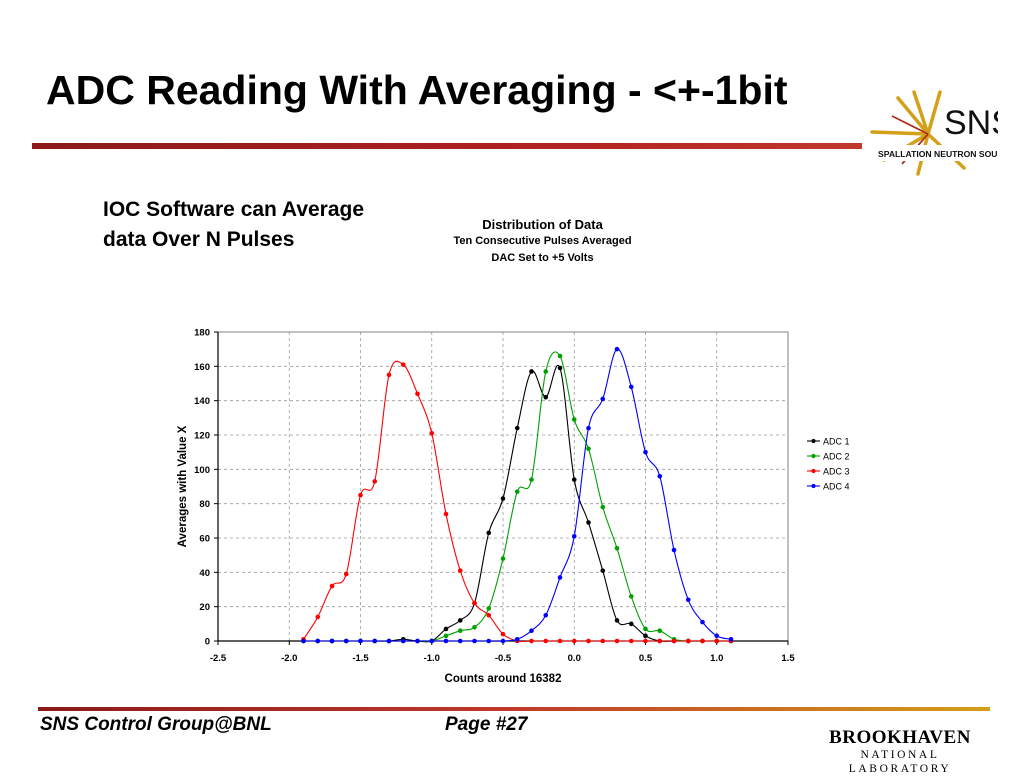 Image resolution: width=1024 pixels, height=776 pixels. Describe the element at coordinates (289, 658) in the screenshot. I see `x-tick-label: -2.0` at that location.